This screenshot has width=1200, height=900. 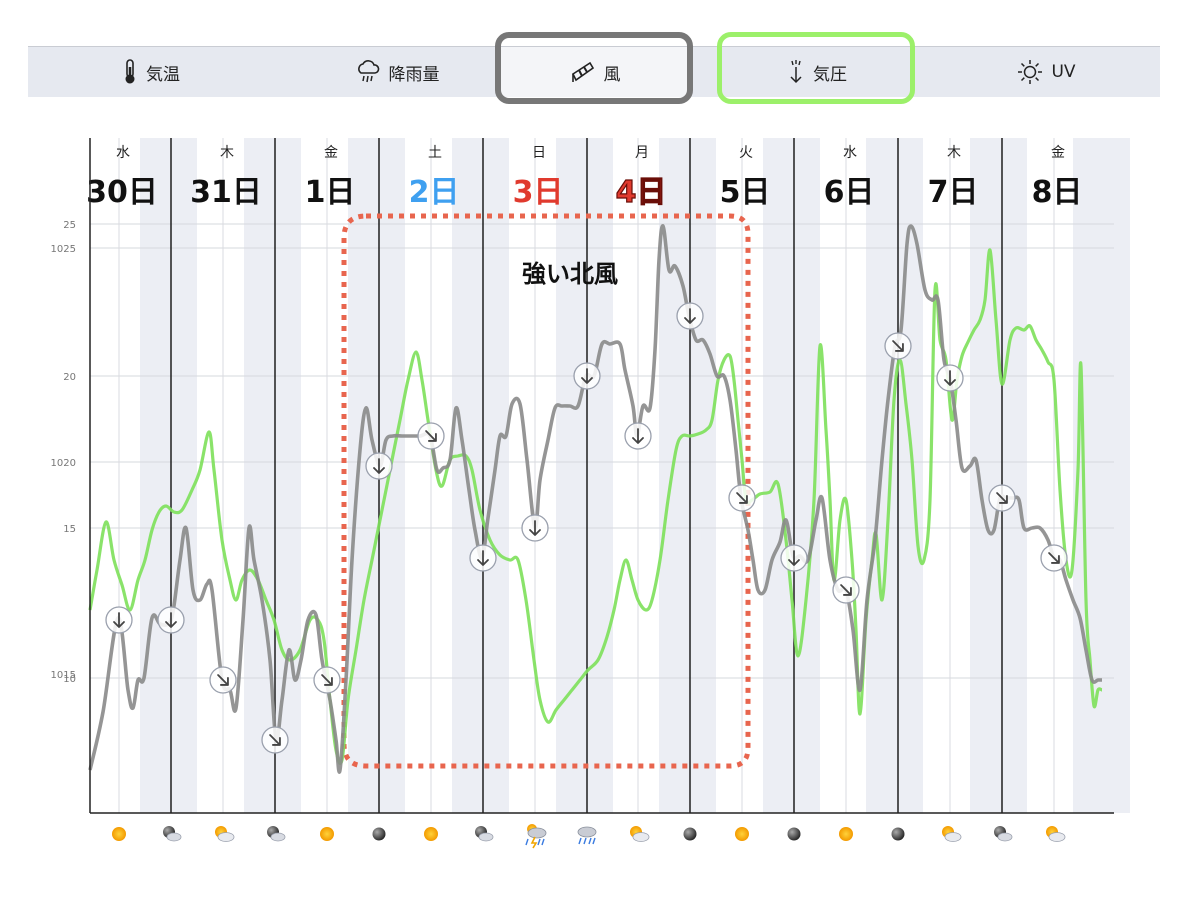 I want to click on annotation-text: 強い北風, so click(x=570, y=274).